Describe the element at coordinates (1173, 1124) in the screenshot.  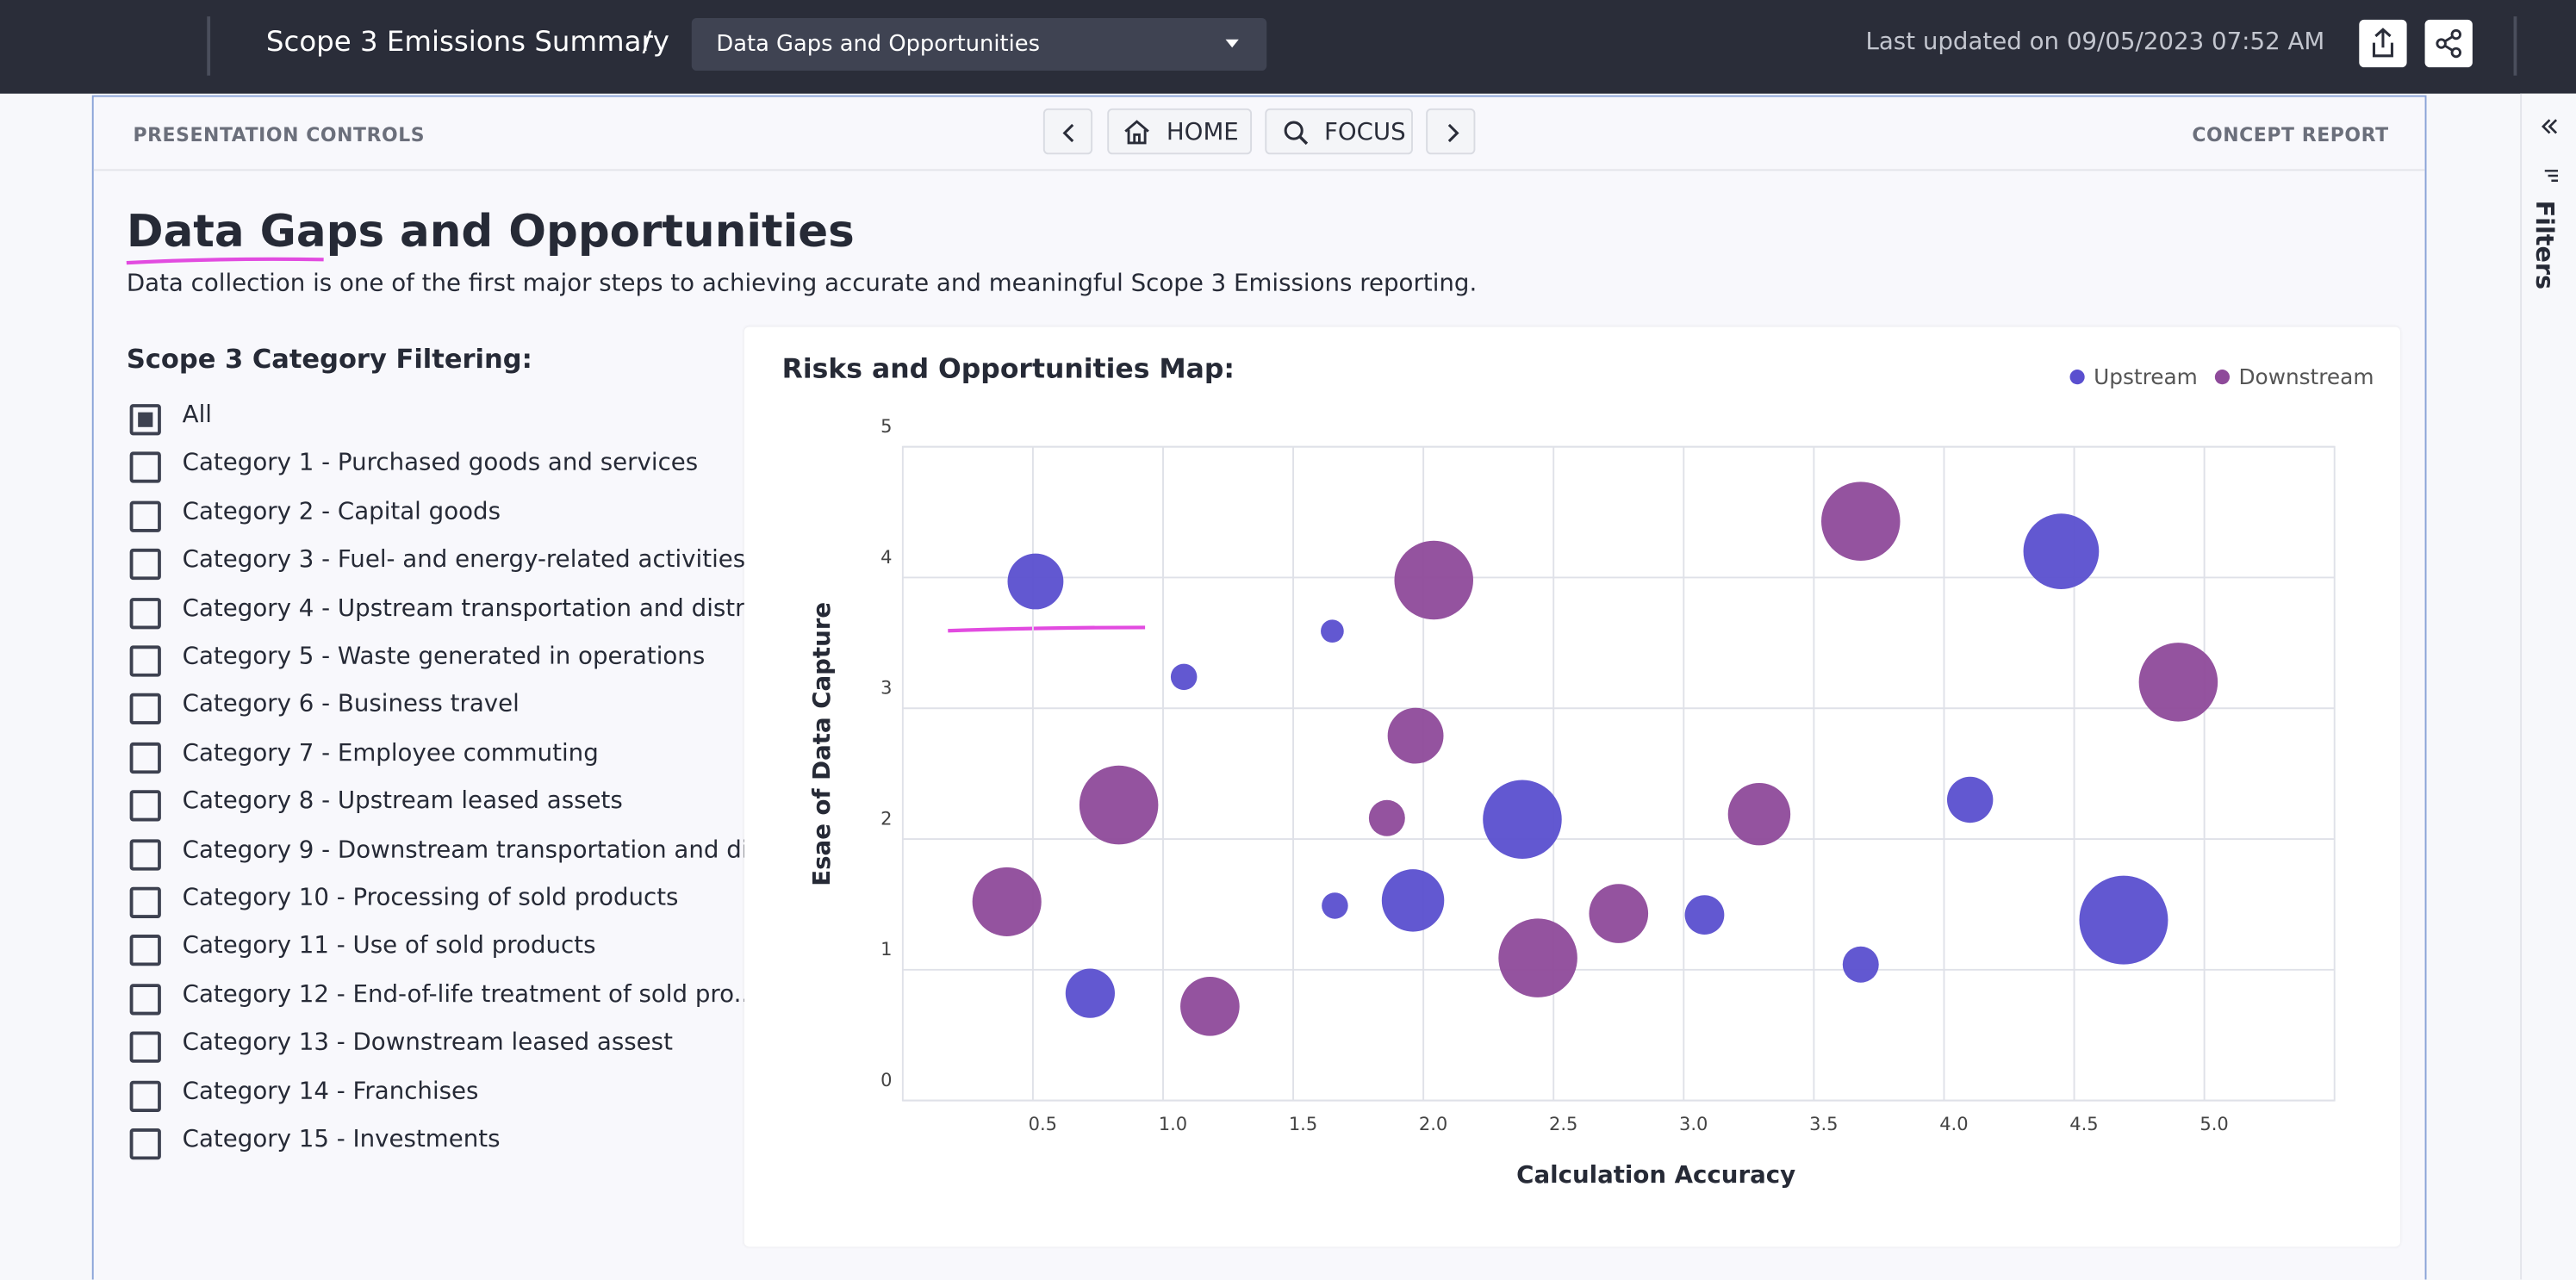
I see `x-tick-label: 1.0` at that location.